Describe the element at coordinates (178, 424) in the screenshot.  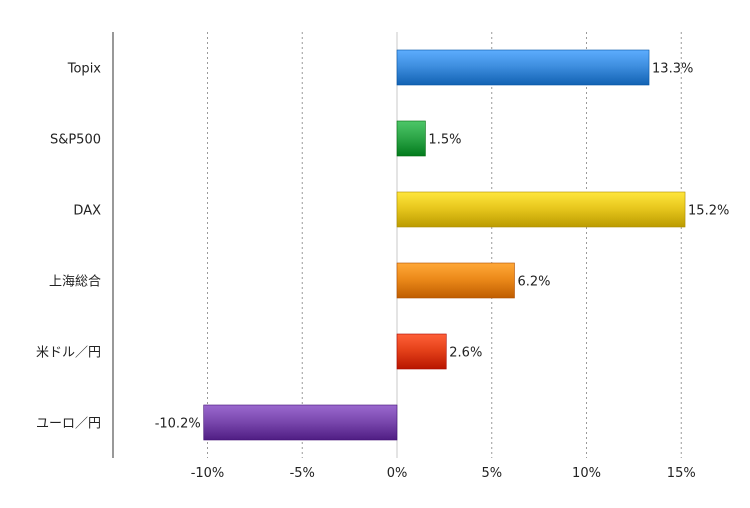
I see `data-label: -10.2%` at that location.